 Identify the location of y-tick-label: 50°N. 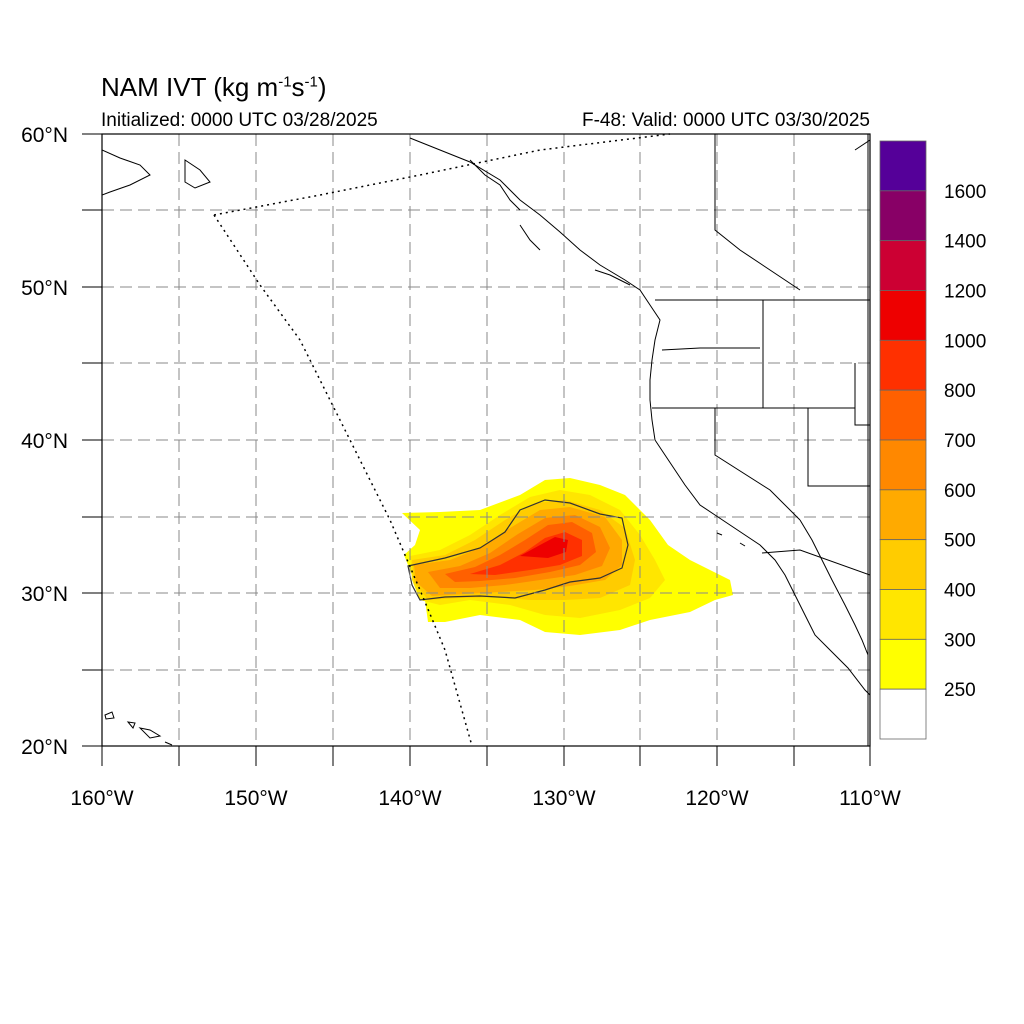
(44, 288).